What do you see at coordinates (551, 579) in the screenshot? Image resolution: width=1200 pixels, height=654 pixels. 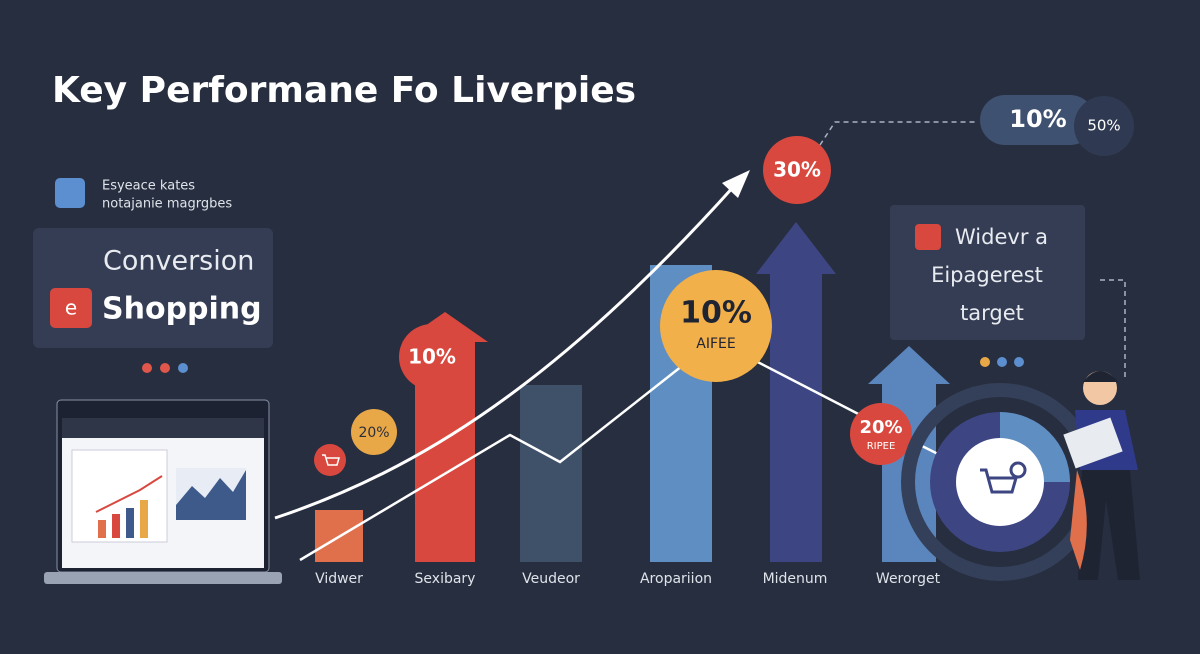 I see `category-label: Veudeor` at bounding box center [551, 579].